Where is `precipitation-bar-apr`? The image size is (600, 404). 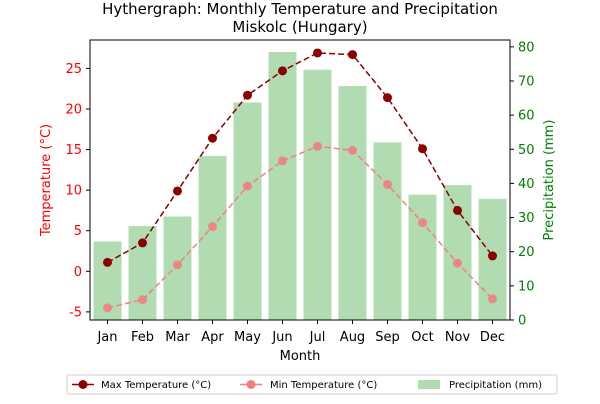 precipitation-bar-apr is located at coordinates (212, 238).